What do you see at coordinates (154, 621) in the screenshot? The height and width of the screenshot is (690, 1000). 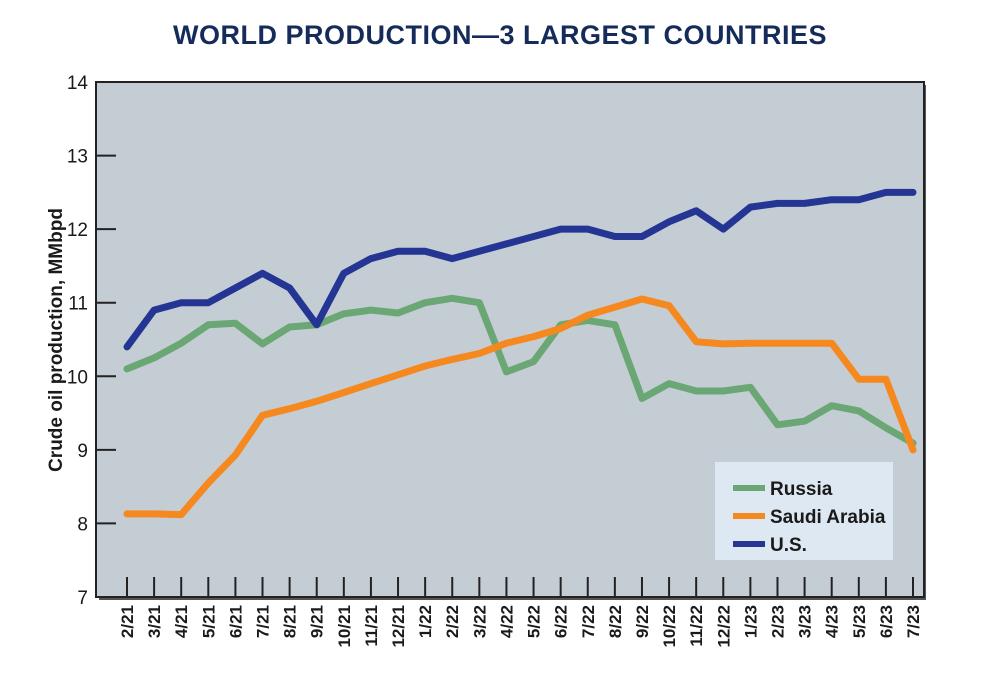 I see `x-tick-label: 3/21` at bounding box center [154, 621].